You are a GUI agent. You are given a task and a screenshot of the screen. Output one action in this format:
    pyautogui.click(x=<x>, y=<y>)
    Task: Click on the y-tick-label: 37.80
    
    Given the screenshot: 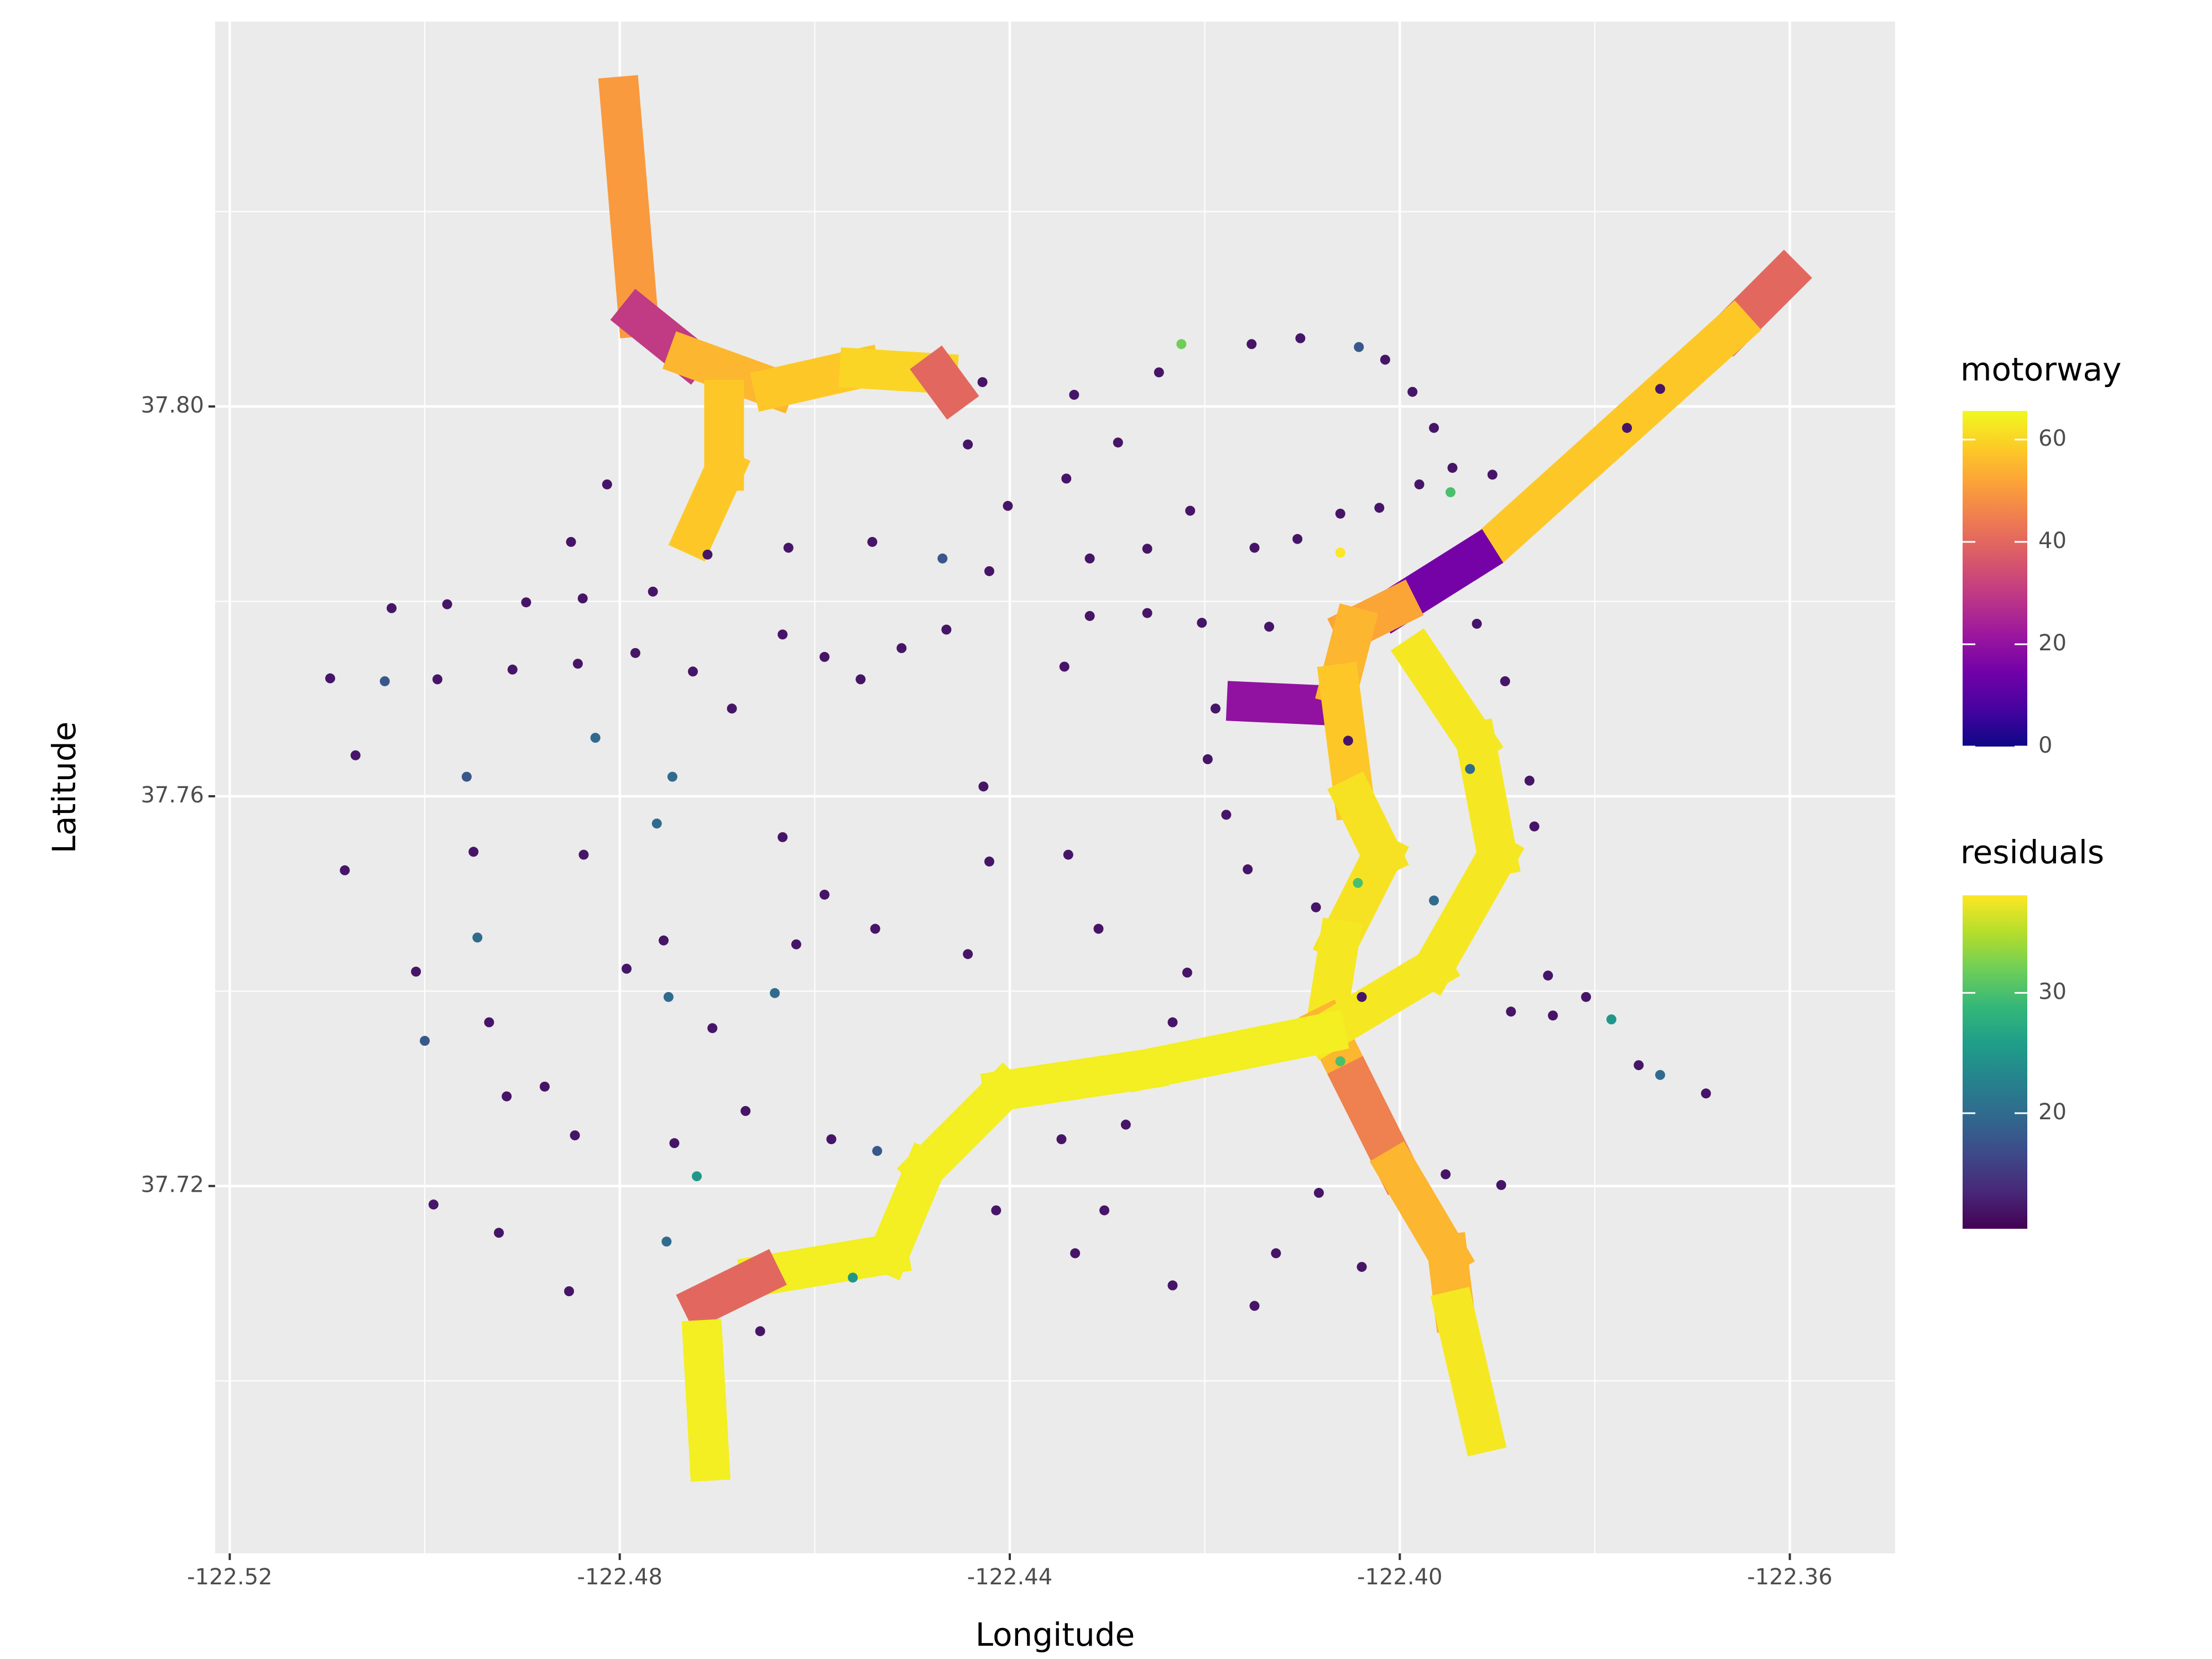 What is the action you would take?
    pyautogui.click(x=172, y=406)
    